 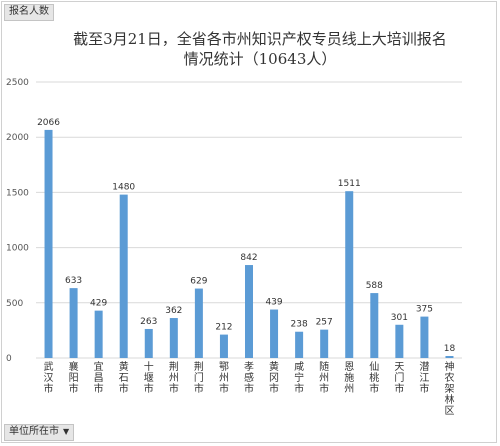 What do you see at coordinates (449, 411) in the screenshot?
I see `category-label-char: 区` at bounding box center [449, 411].